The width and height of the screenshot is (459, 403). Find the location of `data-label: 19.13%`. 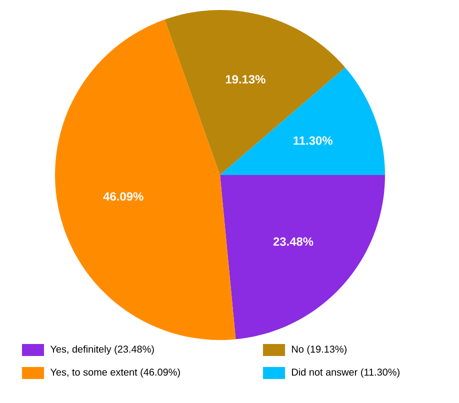

data-label: 19.13% is located at coordinates (246, 79).